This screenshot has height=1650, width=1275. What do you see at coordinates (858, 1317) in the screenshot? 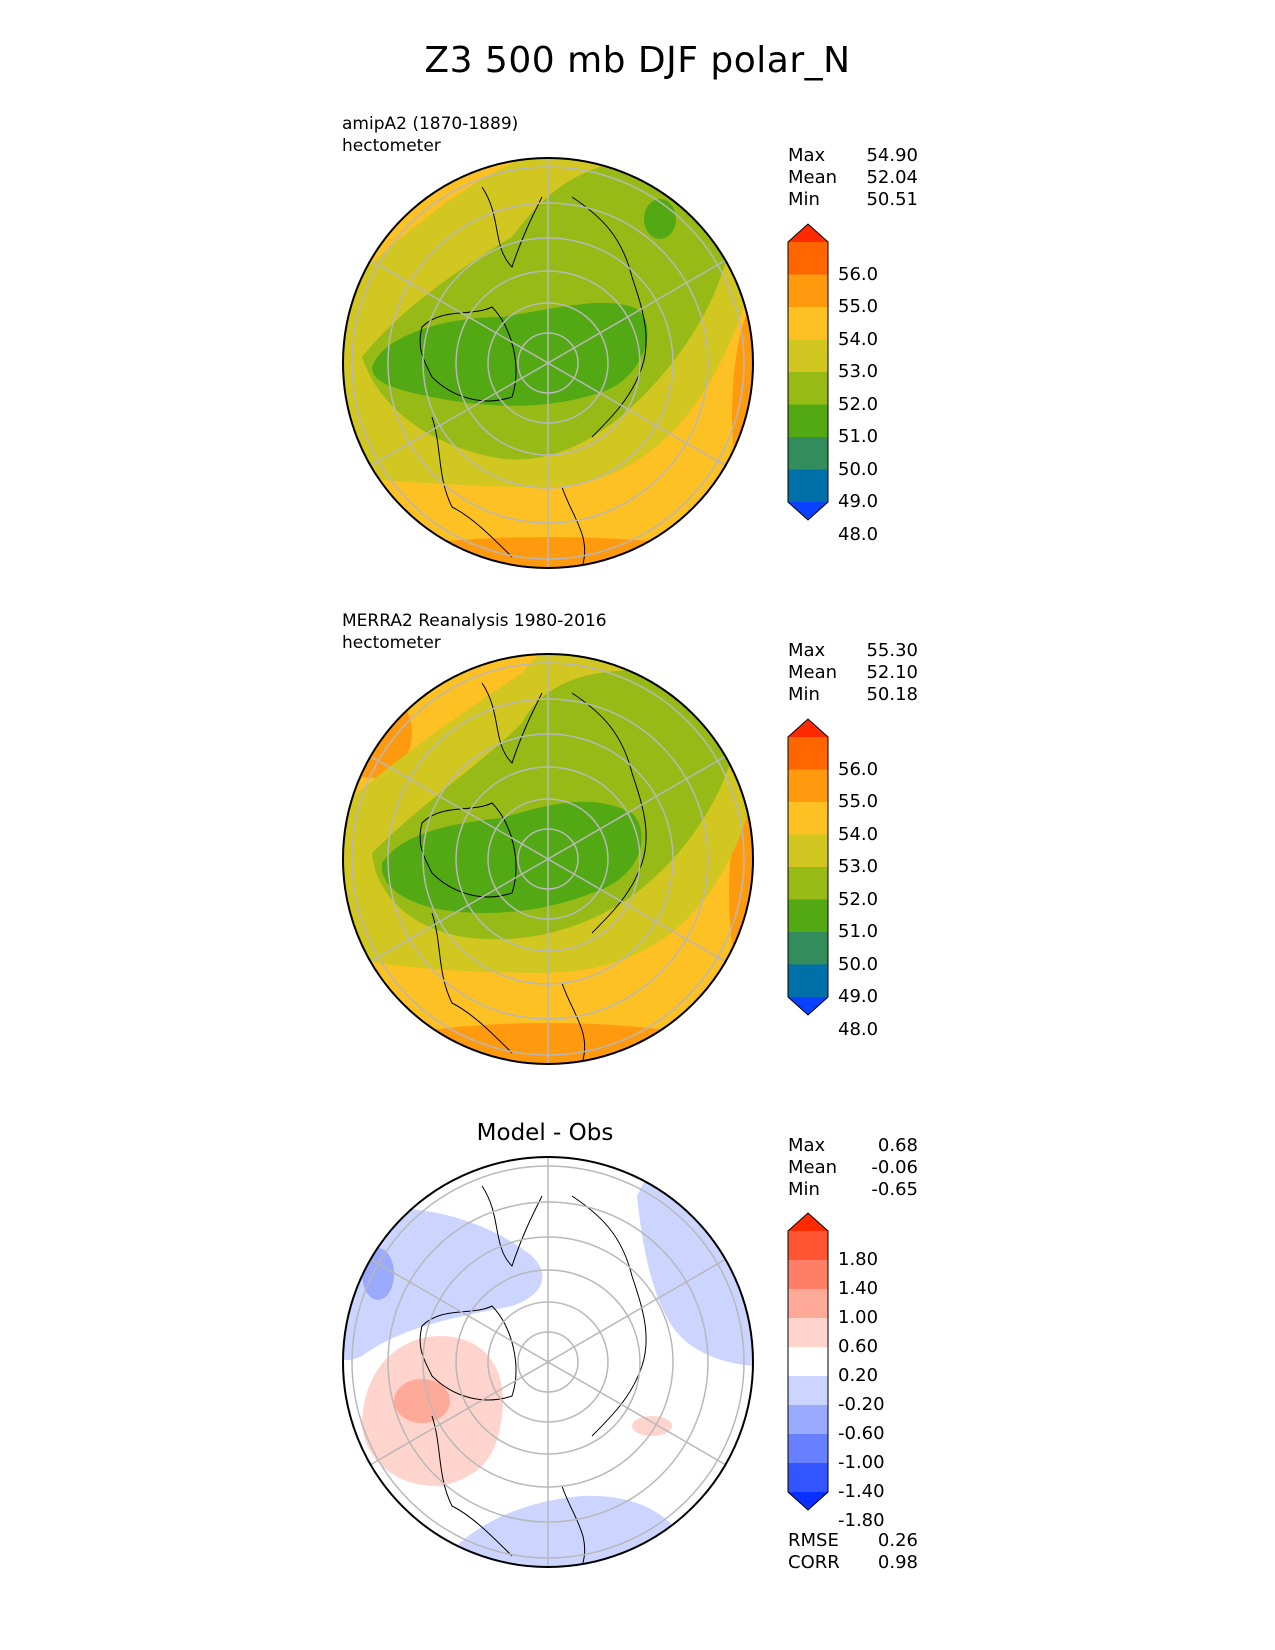
I see `colorbar-tick-label: 1.00` at bounding box center [858, 1317].